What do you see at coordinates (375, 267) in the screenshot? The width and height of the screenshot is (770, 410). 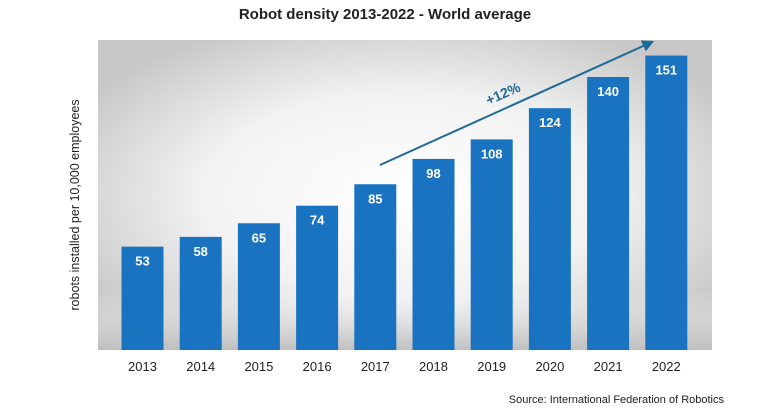 I see `bar-2017` at bounding box center [375, 267].